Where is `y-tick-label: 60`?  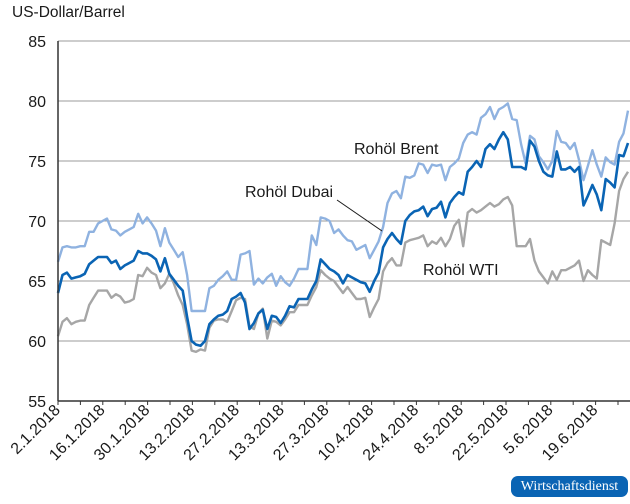
y-tick-label: 60 is located at coordinates (37, 342).